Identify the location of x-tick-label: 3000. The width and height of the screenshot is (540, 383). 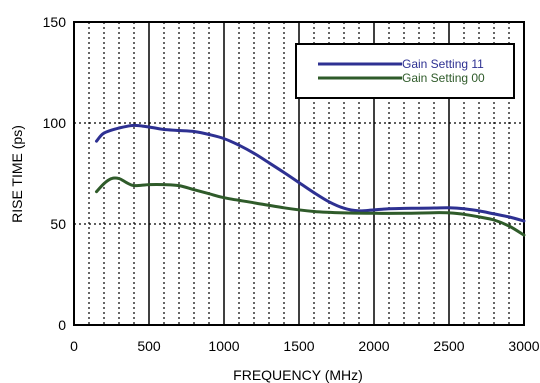
(523, 346).